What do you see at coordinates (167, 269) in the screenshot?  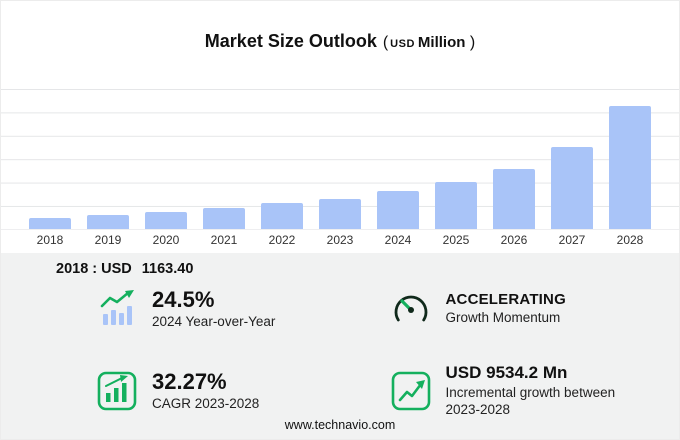 I see `base-year-value: 1163.40` at bounding box center [167, 269].